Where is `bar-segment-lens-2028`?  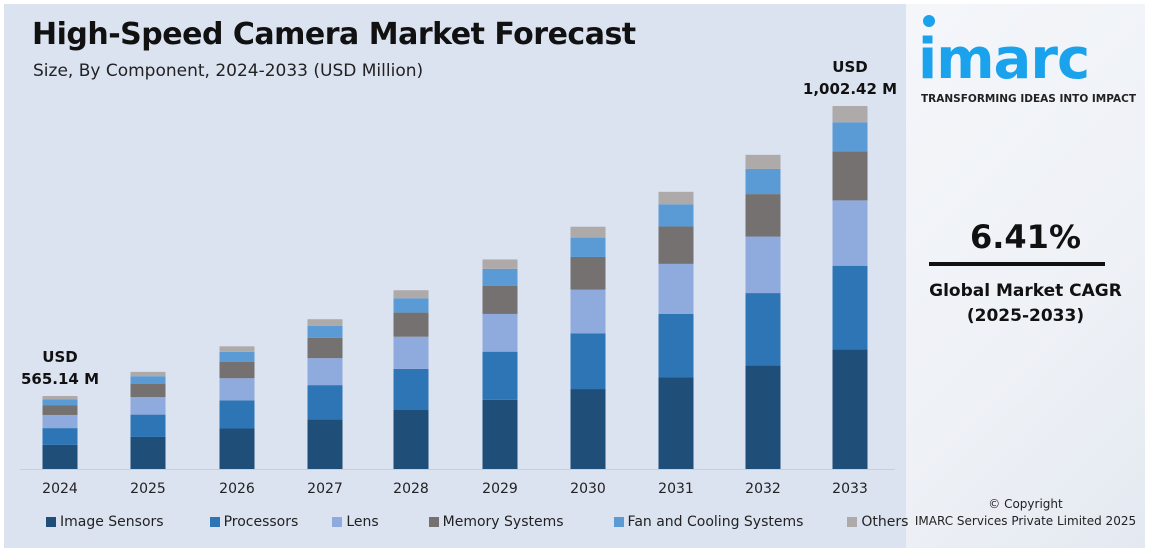 bar-segment-lens-2028 is located at coordinates (411, 352).